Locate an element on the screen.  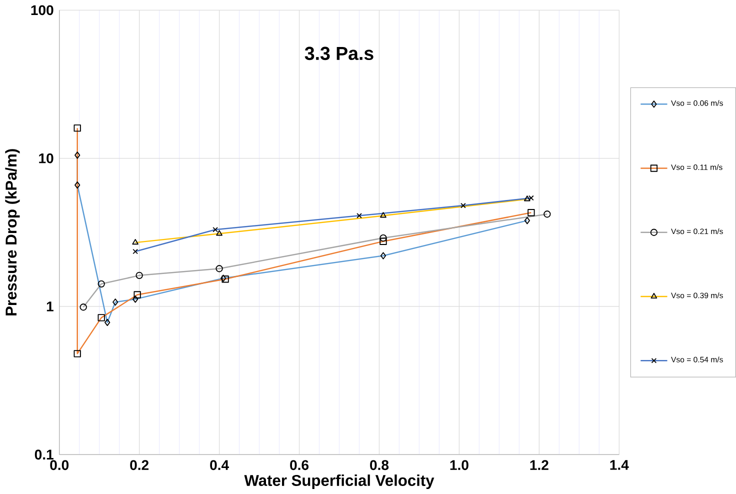
x-tick-label: 0.2 is located at coordinates (139, 465).